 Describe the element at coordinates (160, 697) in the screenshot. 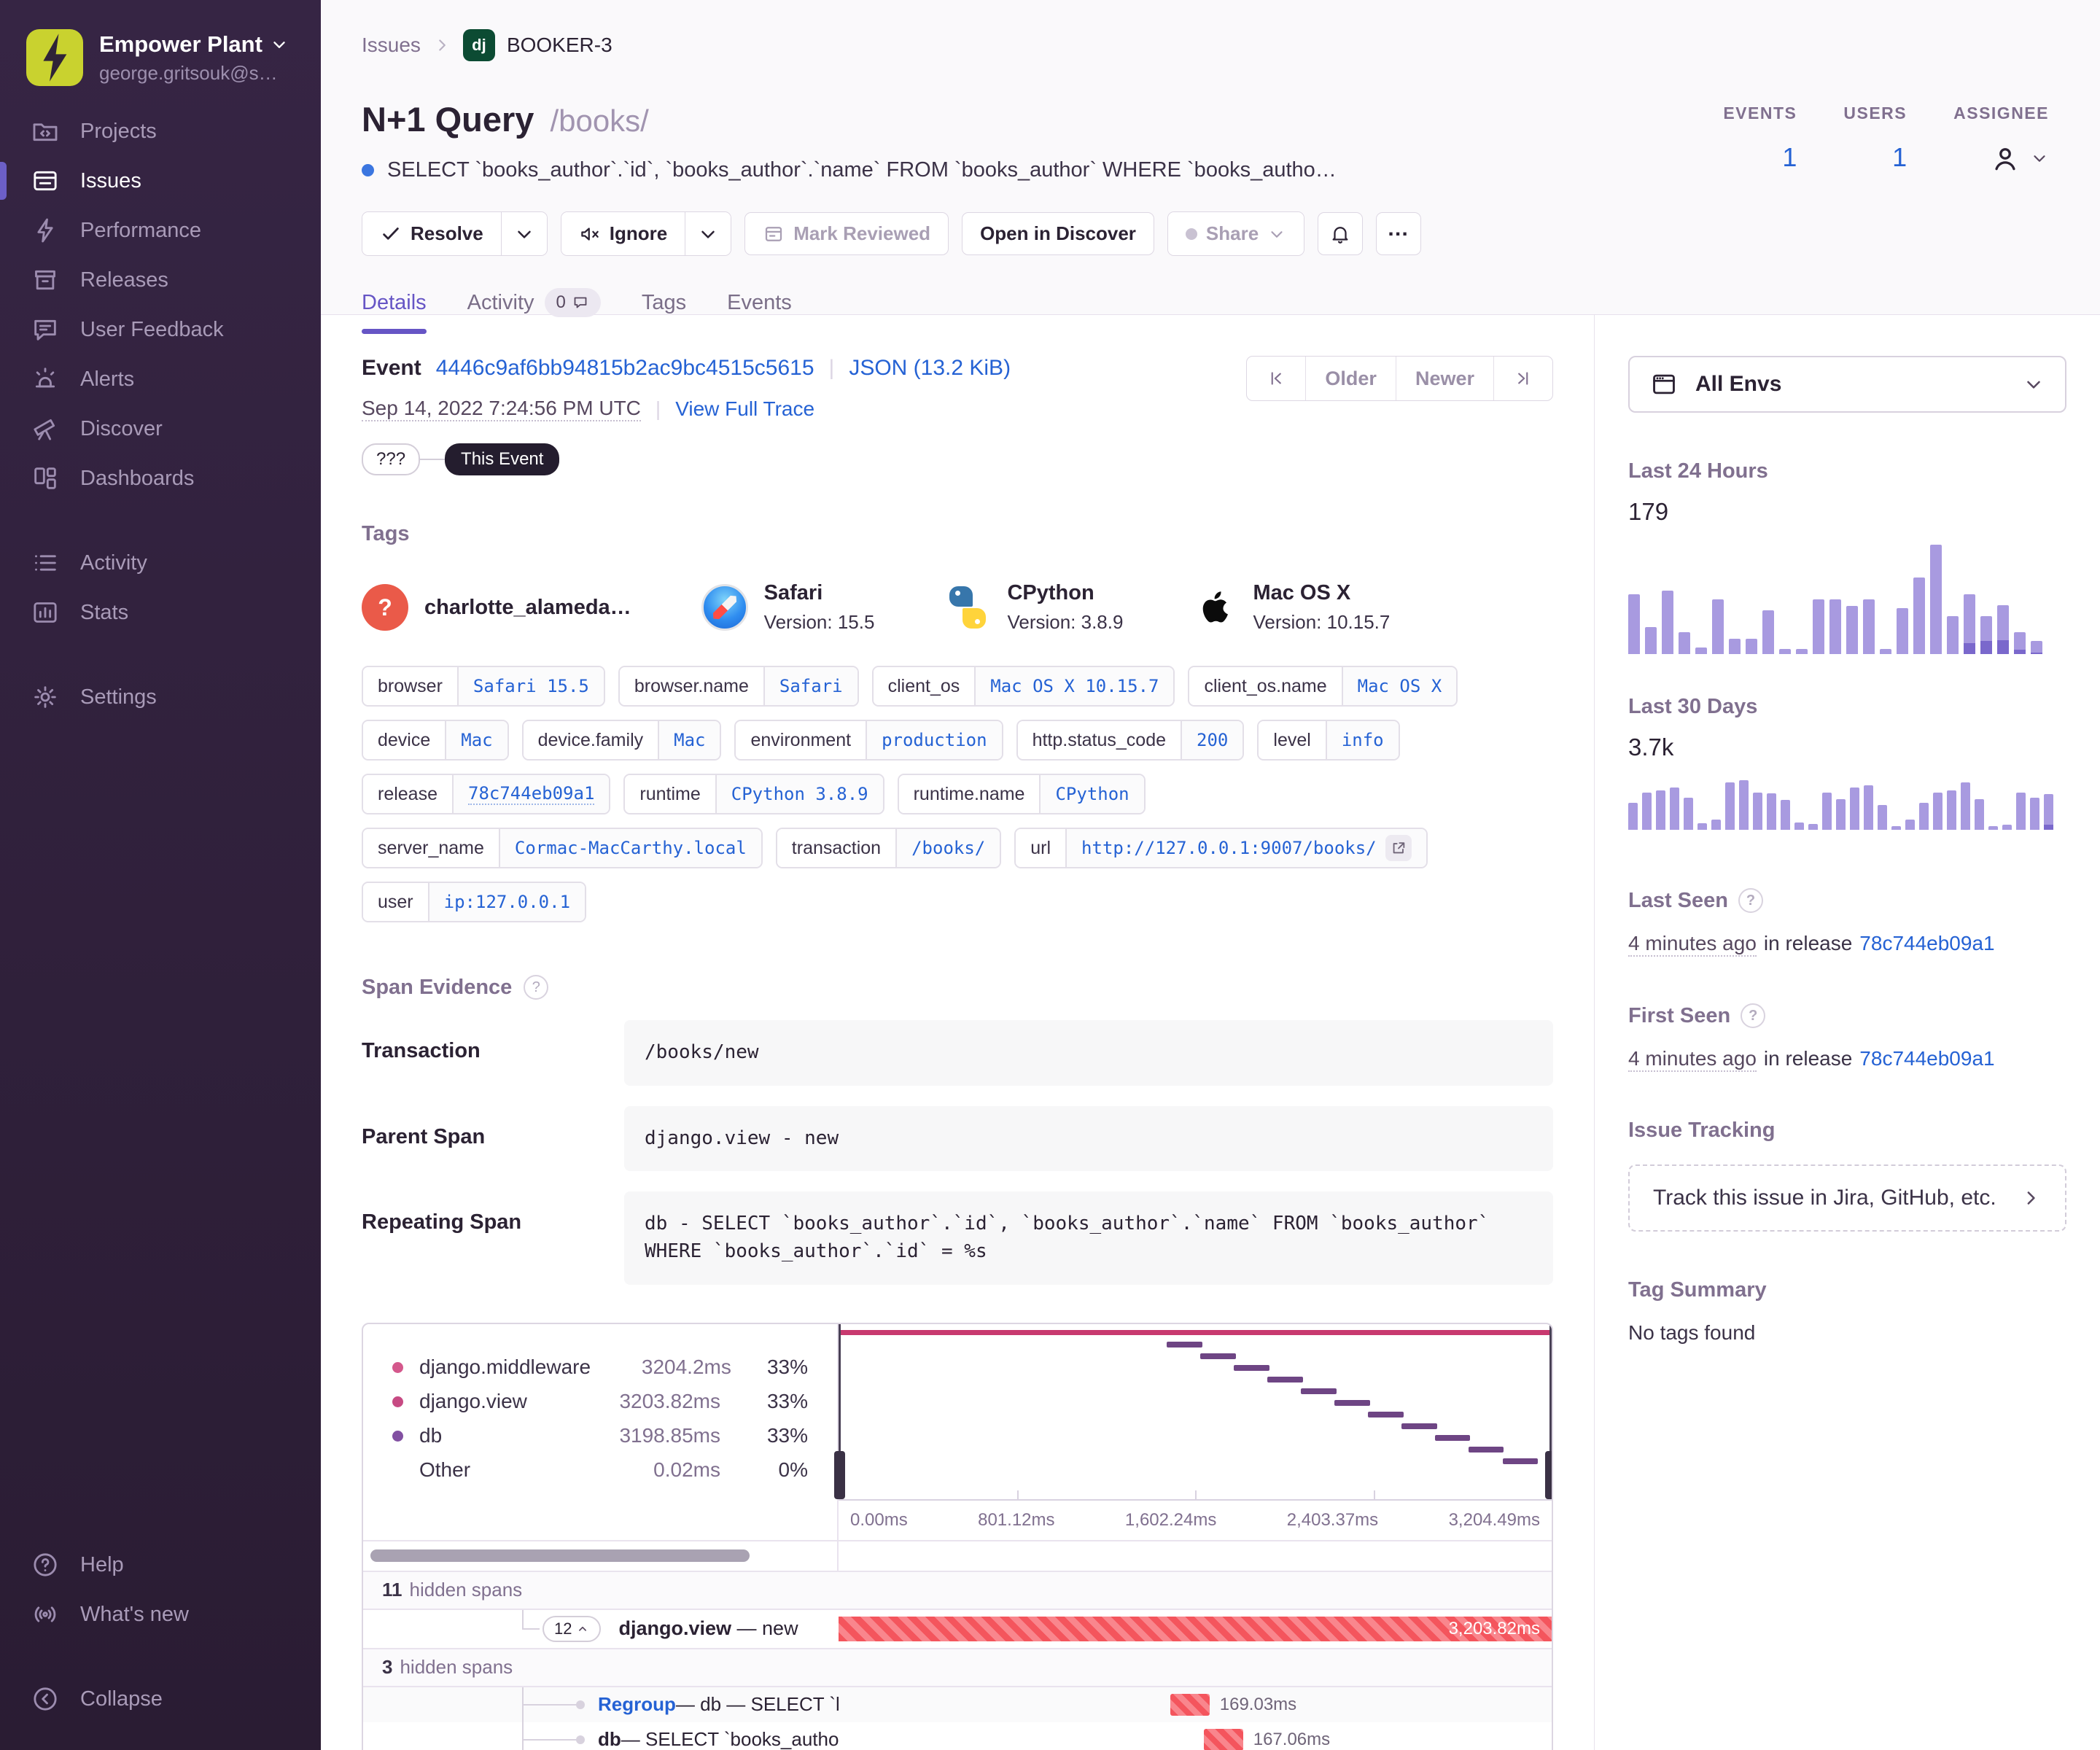

I see `sidebar-item-settings: Settings` at that location.